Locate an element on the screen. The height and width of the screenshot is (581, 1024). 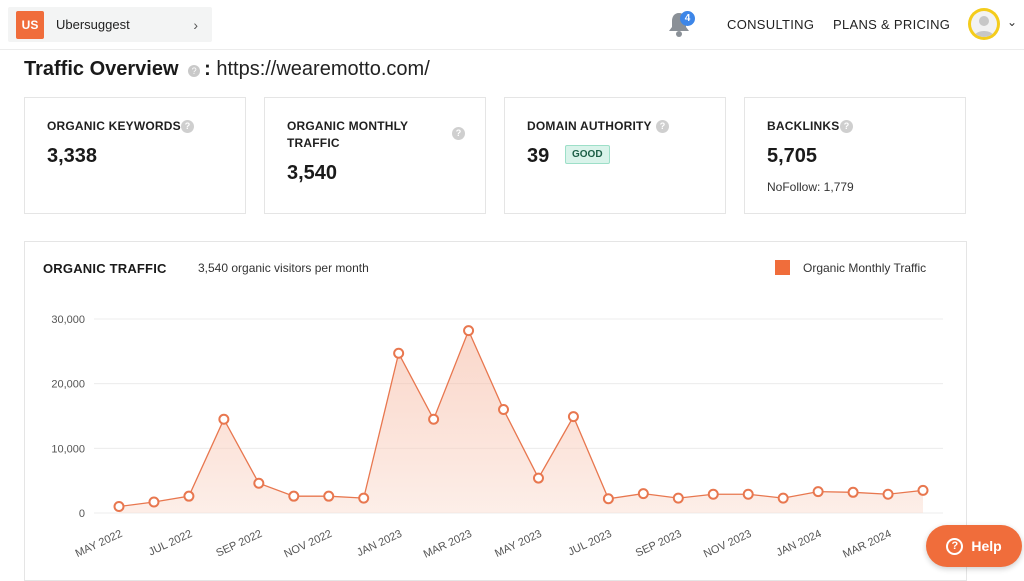
legend-label: Organic Monthly Traffic is located at coordinates (865, 268).